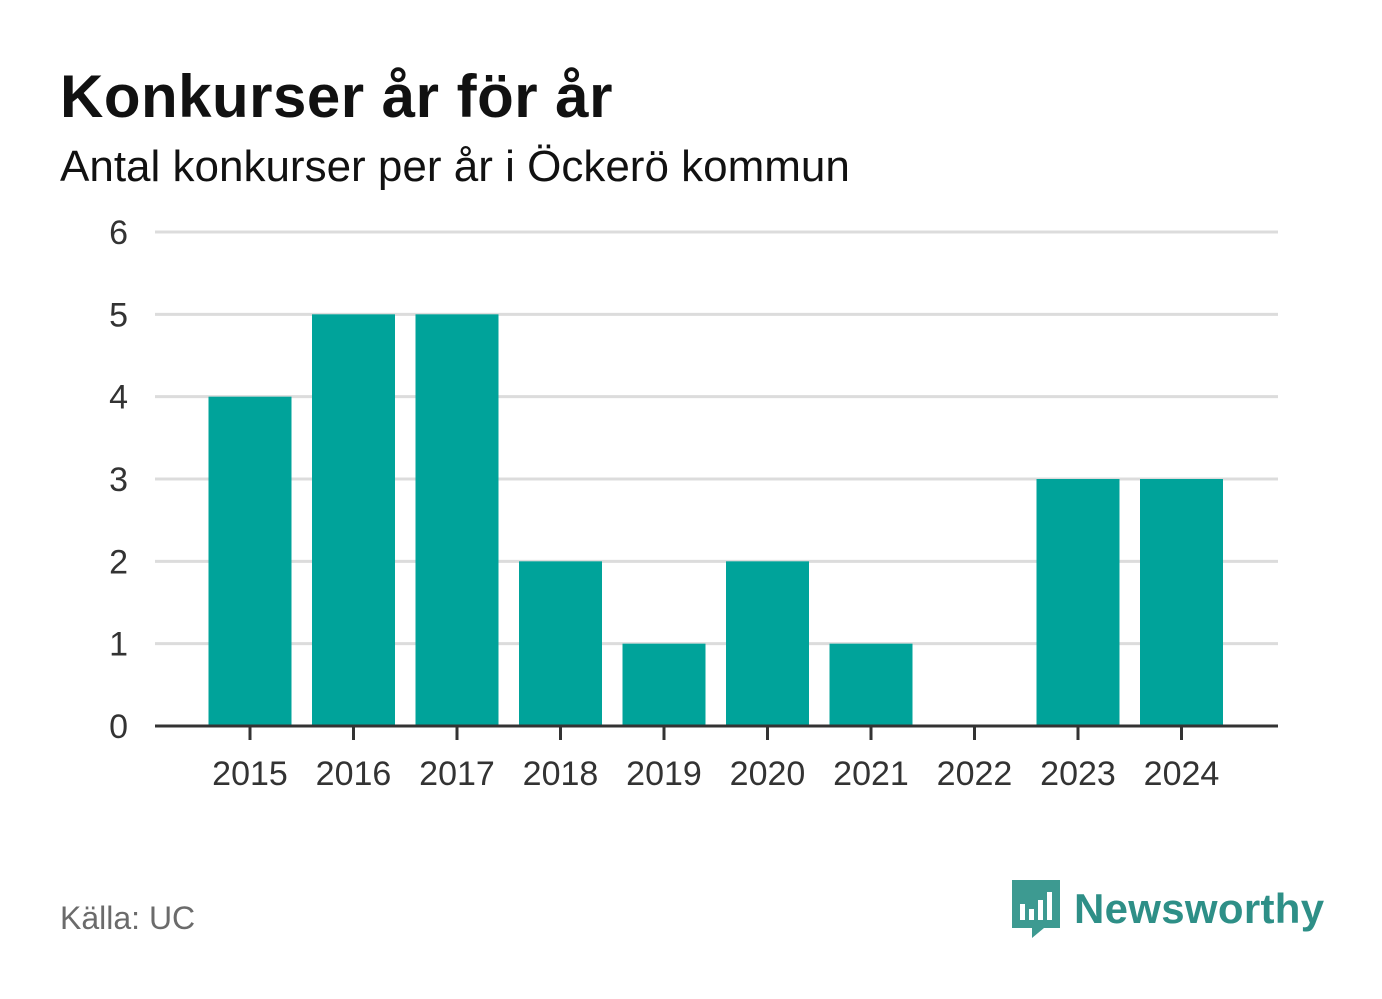  Describe the element at coordinates (664, 774) in the screenshot. I see `x-tick-label: 2019` at that location.